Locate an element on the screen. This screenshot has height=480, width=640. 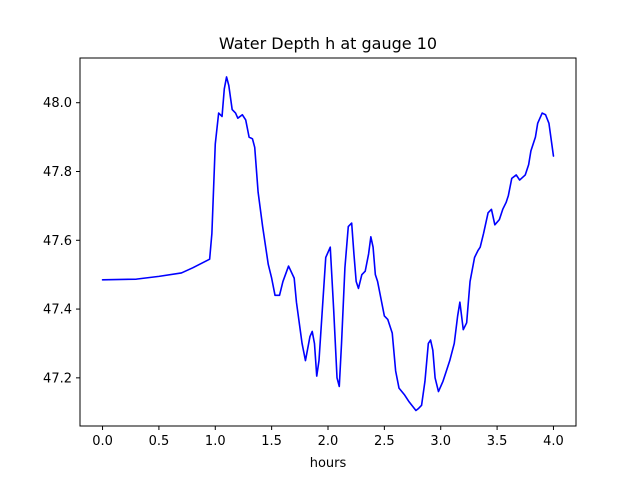
x-tick-label: 3.0 is located at coordinates (440, 441).